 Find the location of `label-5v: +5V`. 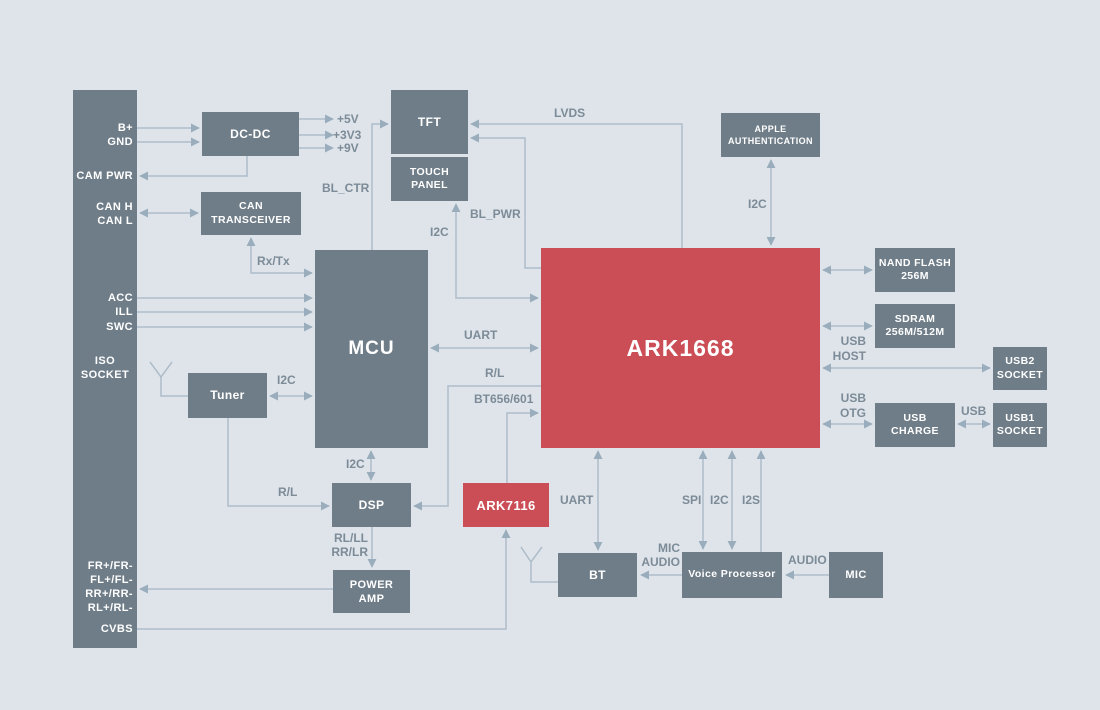

label-5v: +5V is located at coordinates (348, 119).